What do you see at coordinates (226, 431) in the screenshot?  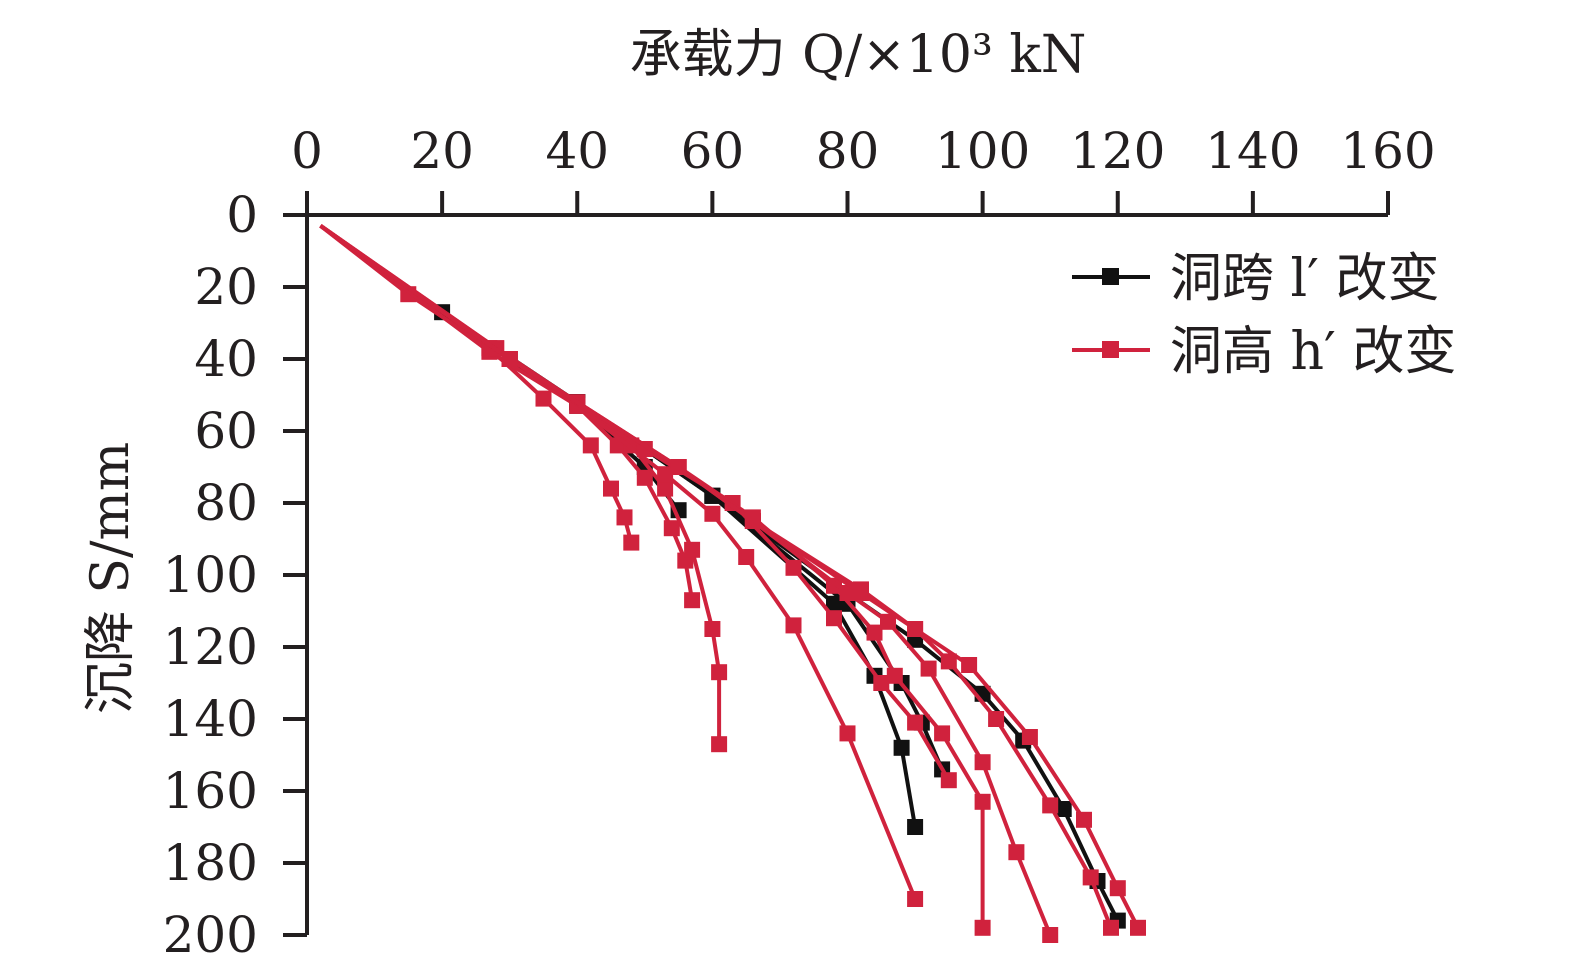 I see `y-tick-label: 60` at bounding box center [226, 431].